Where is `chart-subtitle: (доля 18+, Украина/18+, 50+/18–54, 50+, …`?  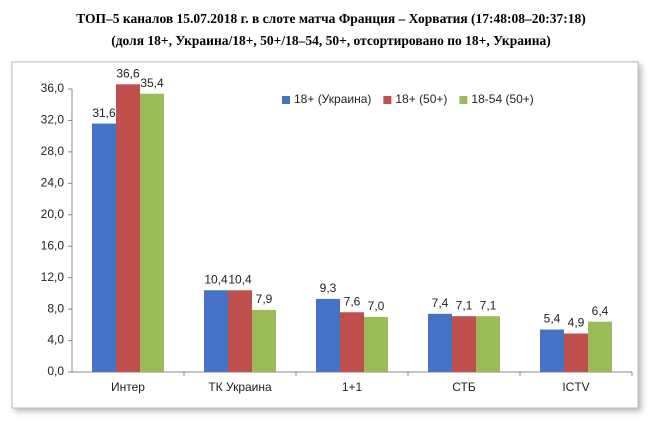
chart-subtitle: (доля 18+, Украина/18+, 50+/18–54, 50+, … is located at coordinates (331, 40).